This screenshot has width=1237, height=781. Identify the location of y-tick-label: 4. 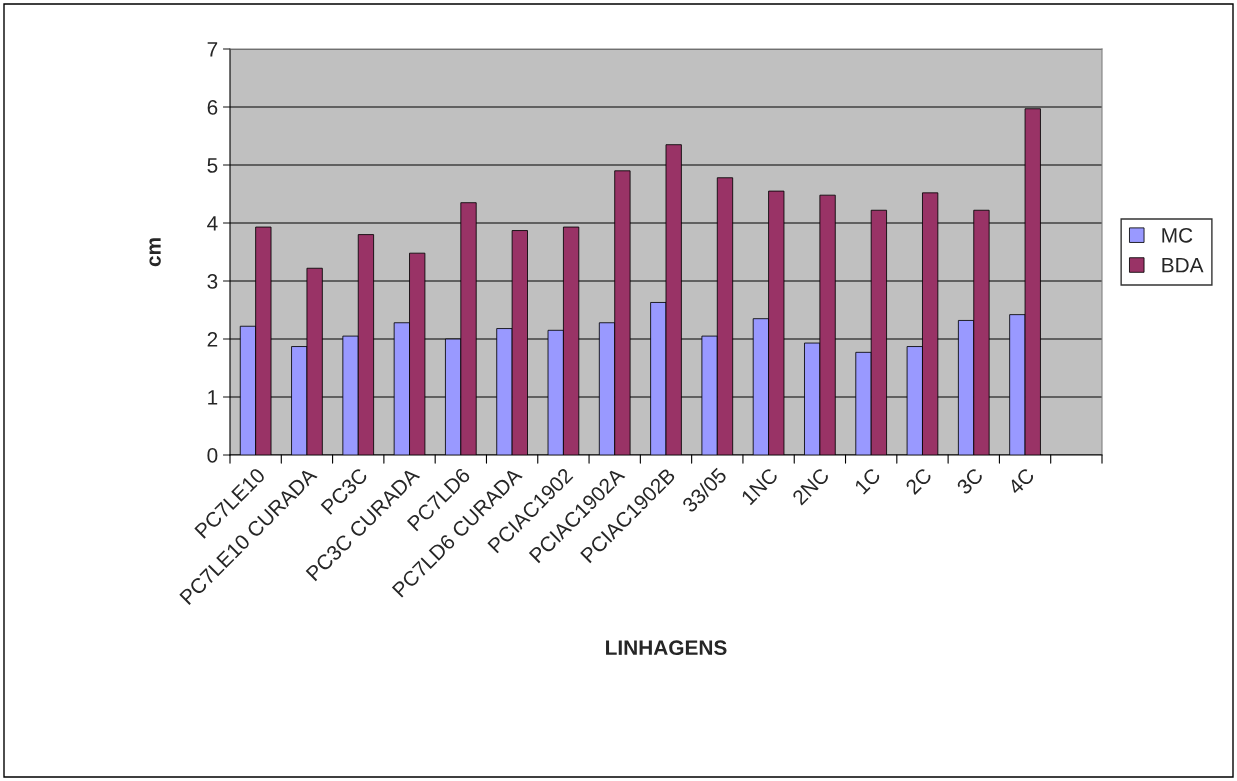
(212, 223).